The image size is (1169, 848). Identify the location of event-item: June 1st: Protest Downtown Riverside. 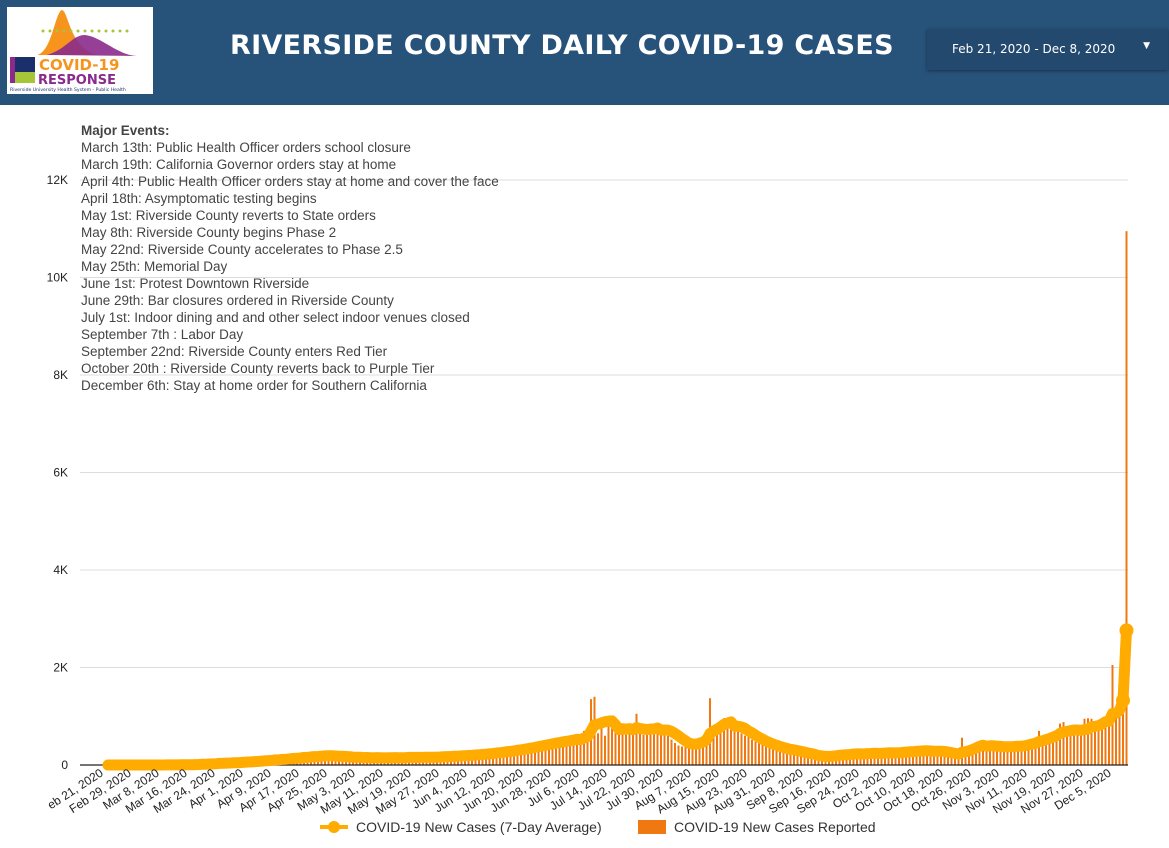
(195, 283).